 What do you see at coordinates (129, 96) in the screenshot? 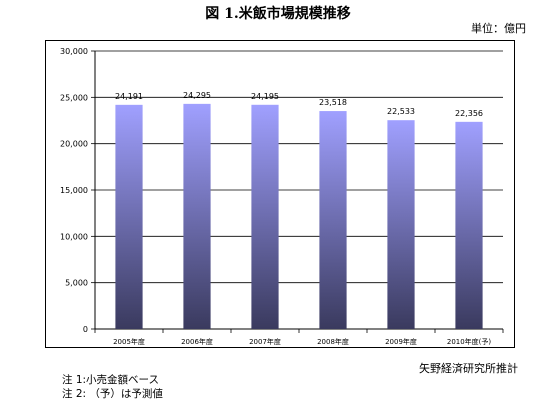
I see `data-label: 24,191` at bounding box center [129, 96].